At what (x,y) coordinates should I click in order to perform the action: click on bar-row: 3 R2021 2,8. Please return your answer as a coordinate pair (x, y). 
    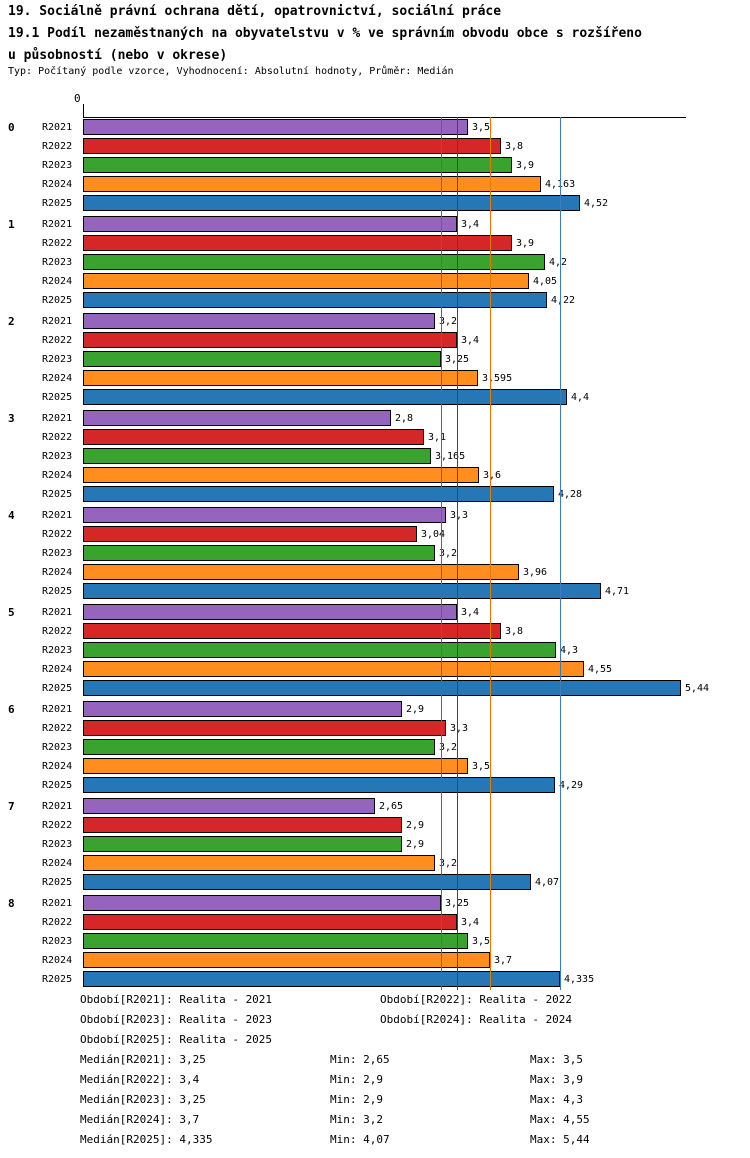
    Looking at the image, I should click on (375, 418).